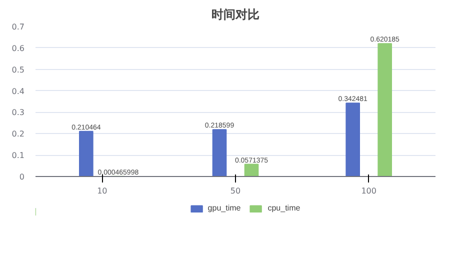 The width and height of the screenshot is (474, 279). Describe the element at coordinates (236, 15) in the screenshot. I see `chart-title: 时间对比` at that location.